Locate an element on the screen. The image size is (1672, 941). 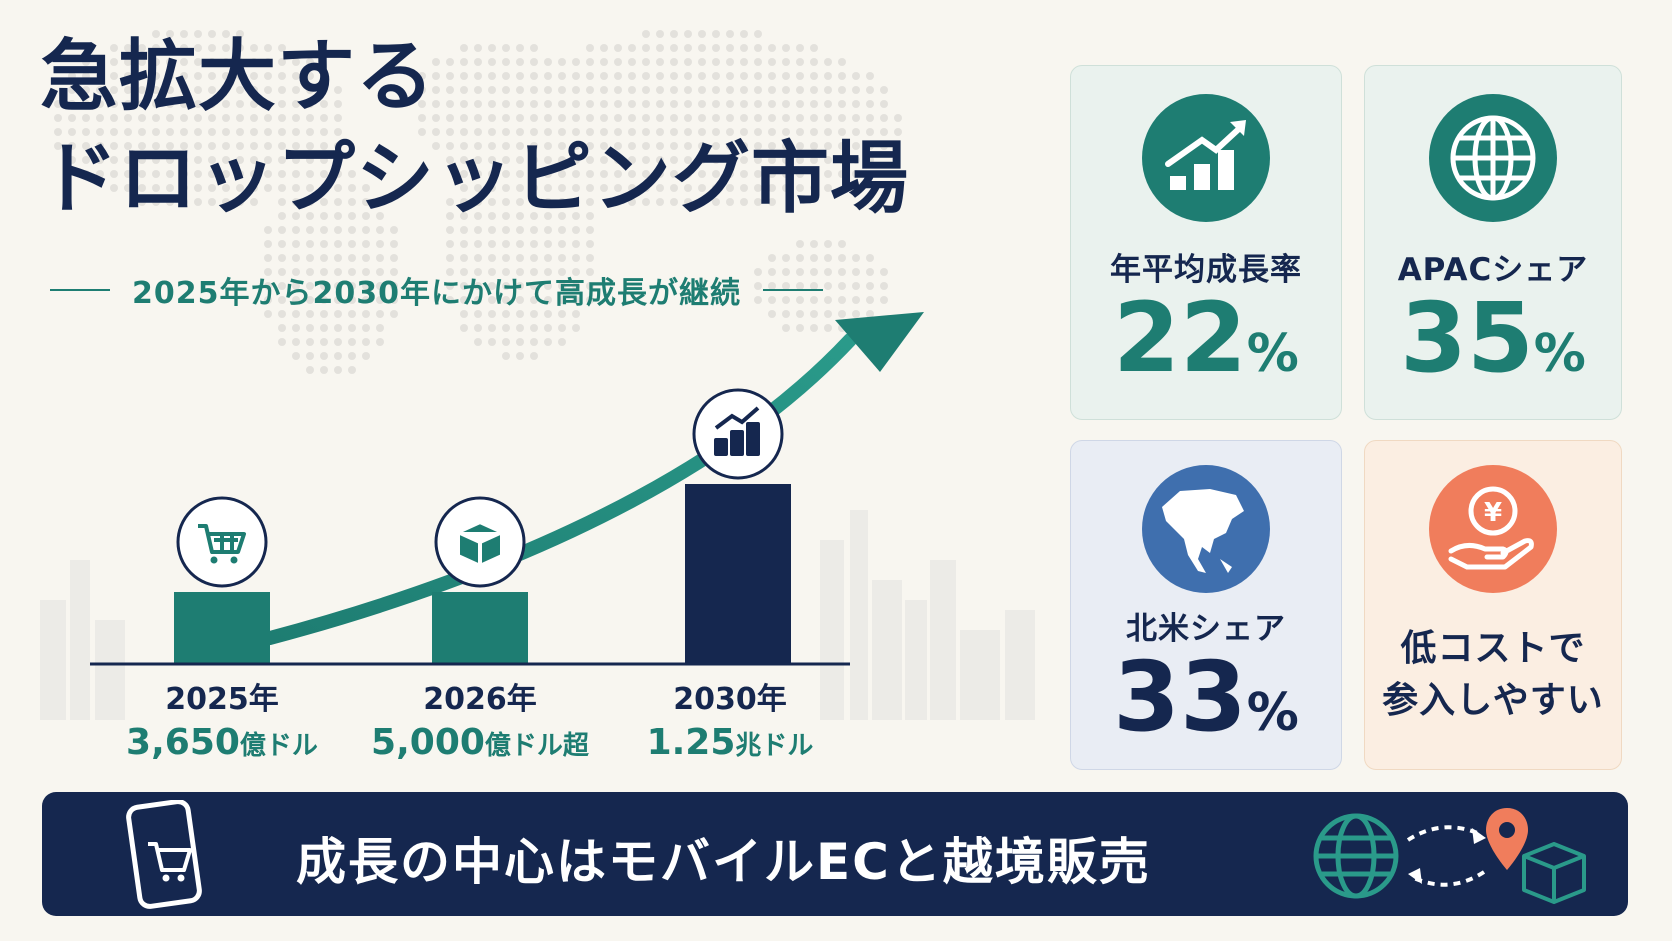
box-icon is located at coordinates (1554, 873).